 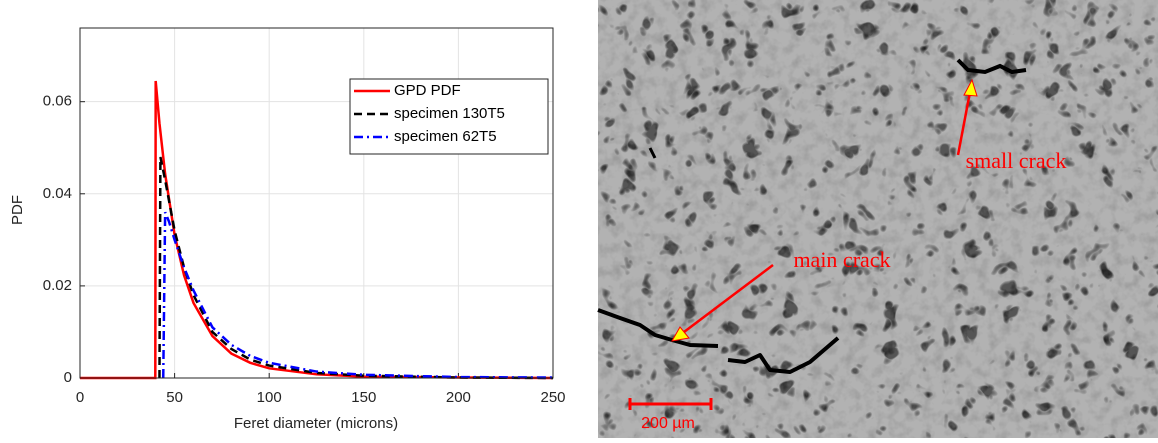 I want to click on x-tick-label: 150, so click(x=363, y=397).